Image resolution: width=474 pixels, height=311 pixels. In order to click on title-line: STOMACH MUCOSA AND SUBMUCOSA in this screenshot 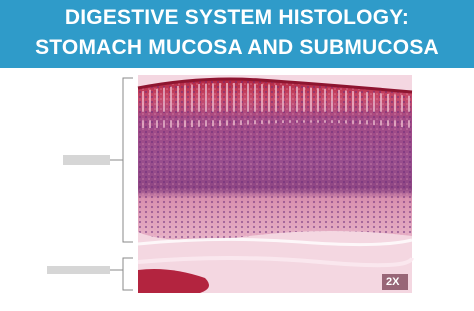, I will do `click(237, 47)`.